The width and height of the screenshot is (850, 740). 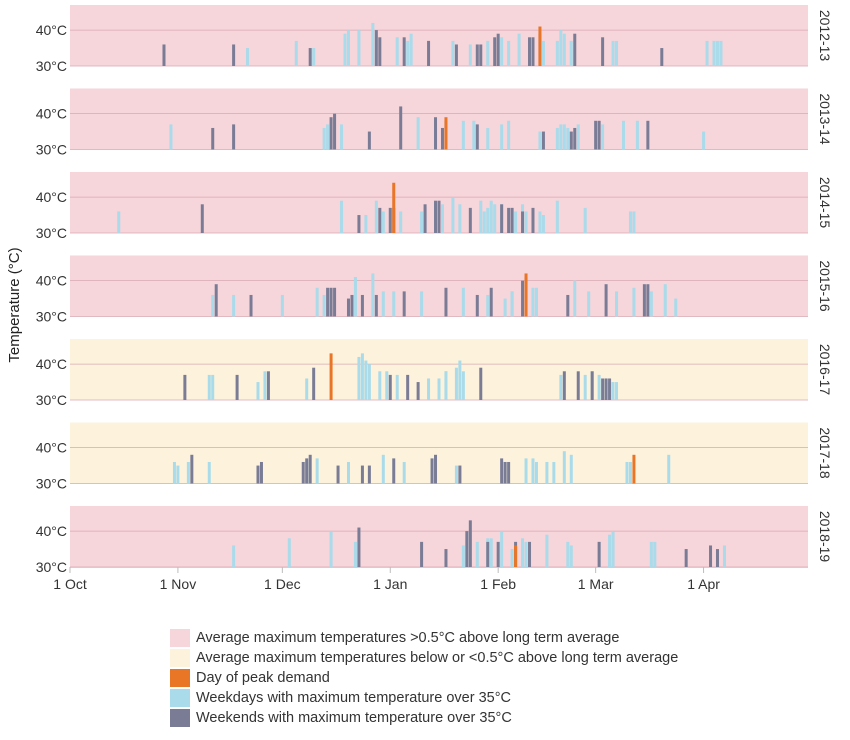 What do you see at coordinates (825, 119) in the screenshot?
I see `season-label: 2013-14` at bounding box center [825, 119].